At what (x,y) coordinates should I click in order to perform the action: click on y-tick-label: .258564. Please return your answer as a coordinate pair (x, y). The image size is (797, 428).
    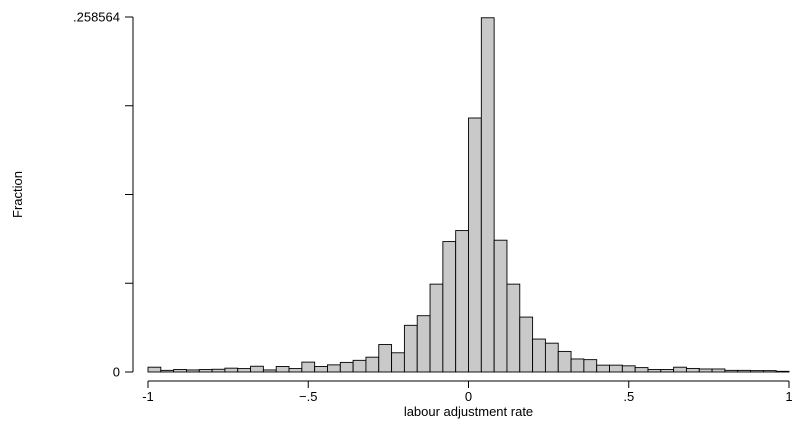
    Looking at the image, I should click on (96, 17).